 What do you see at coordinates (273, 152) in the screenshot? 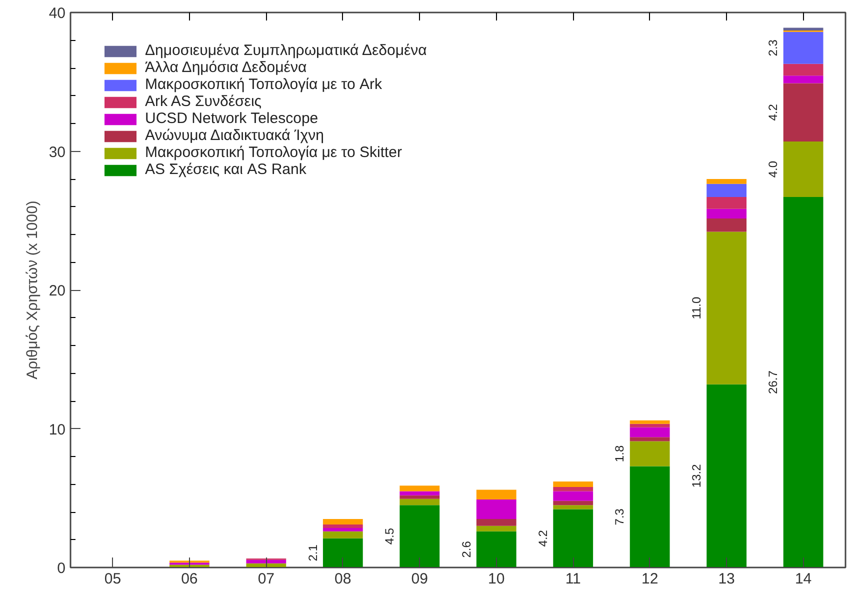
I see `legend-label: Μακροσκοπική Τοπολογία με το Skitter` at bounding box center [273, 152].